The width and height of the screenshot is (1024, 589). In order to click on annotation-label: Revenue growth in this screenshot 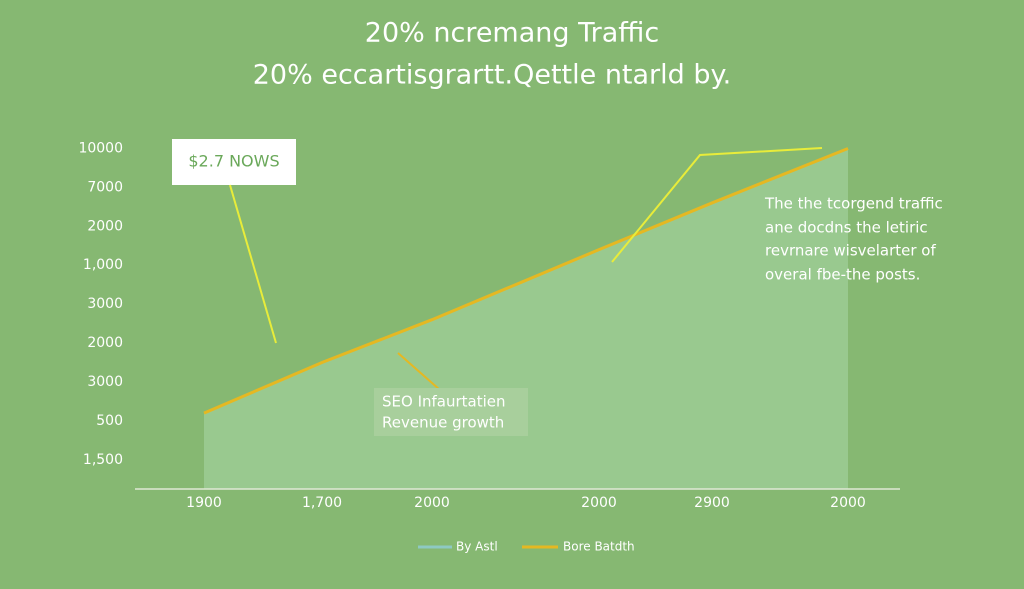, I will do `click(443, 423)`.